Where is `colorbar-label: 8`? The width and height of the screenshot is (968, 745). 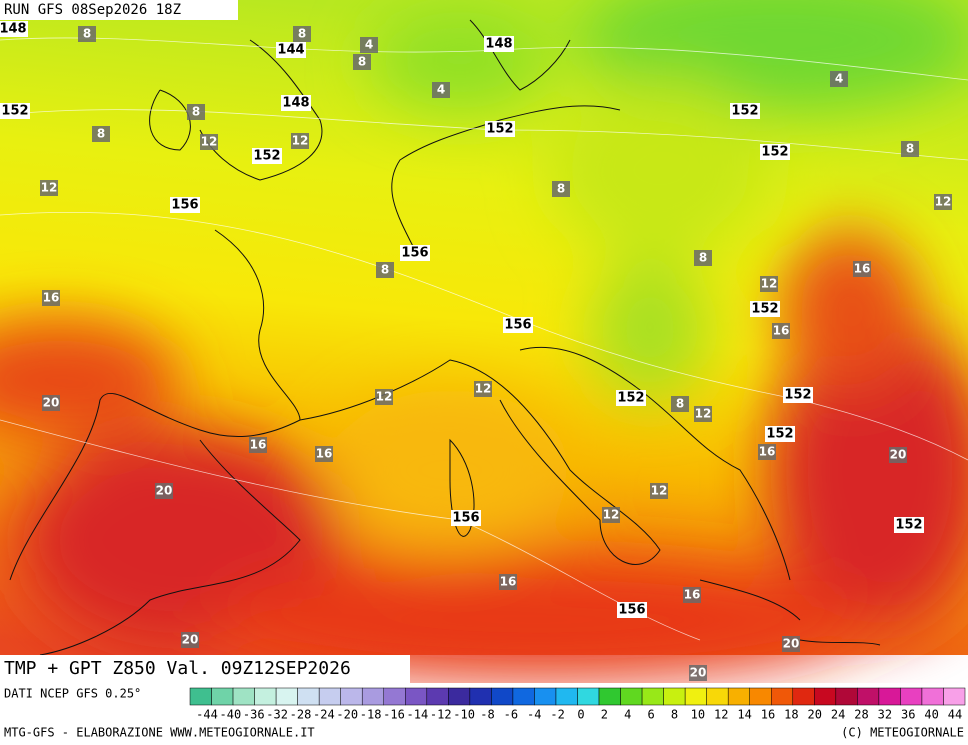 colorbar-label: 8 is located at coordinates (674, 715).